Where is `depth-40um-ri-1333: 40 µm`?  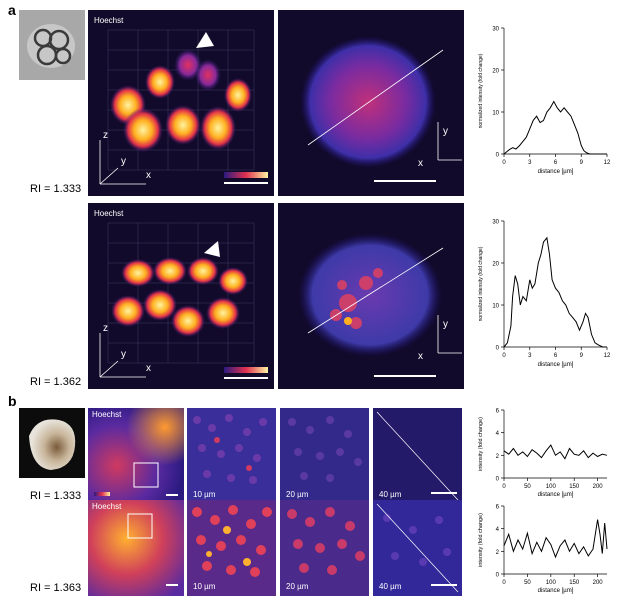 depth-40um-ri-1333: 40 µm is located at coordinates (417, 456).